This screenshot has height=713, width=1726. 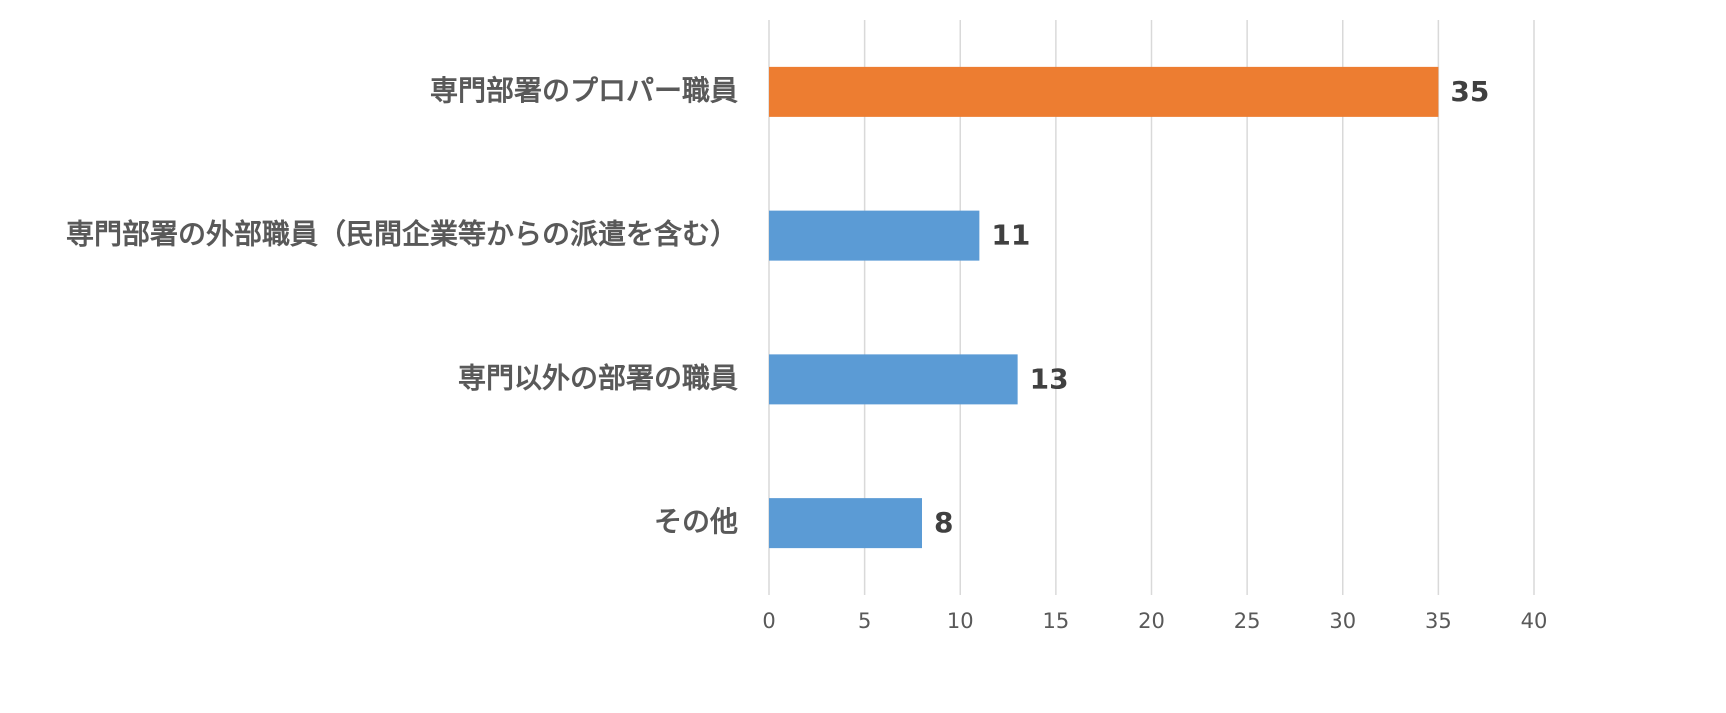 What do you see at coordinates (1342, 621) in the screenshot?
I see `x-tick-label: 30` at bounding box center [1342, 621].